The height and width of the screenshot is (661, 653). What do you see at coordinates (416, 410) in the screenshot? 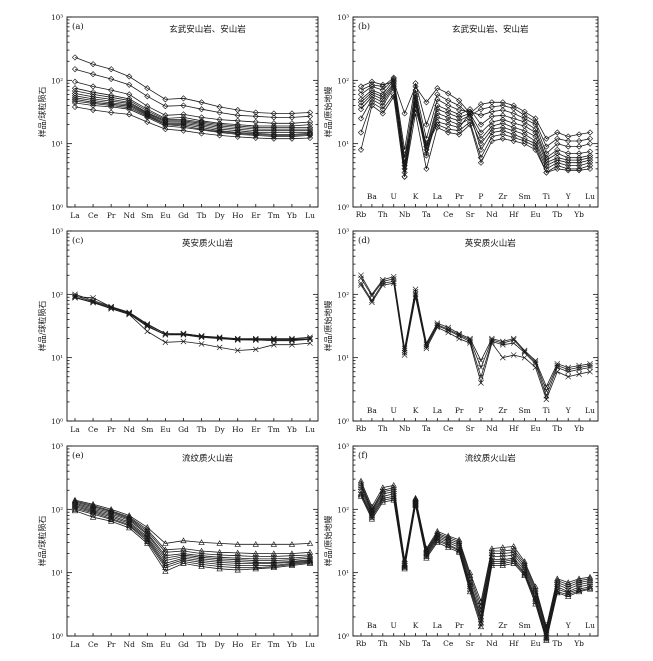
I see `x-tick-label: K` at bounding box center [416, 410].